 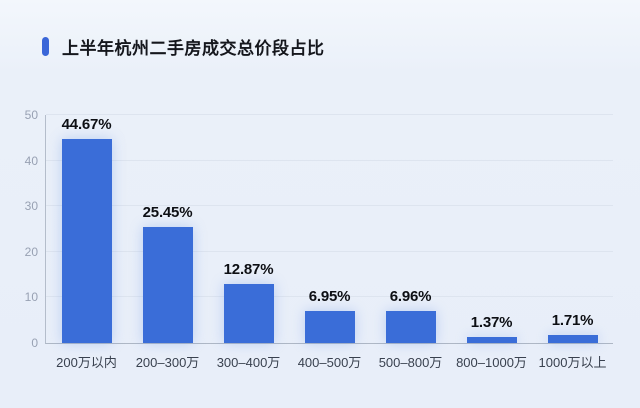 What do you see at coordinates (491, 242) in the screenshot?
I see `bar-column: 1.37% 800–1000万` at bounding box center [491, 242].